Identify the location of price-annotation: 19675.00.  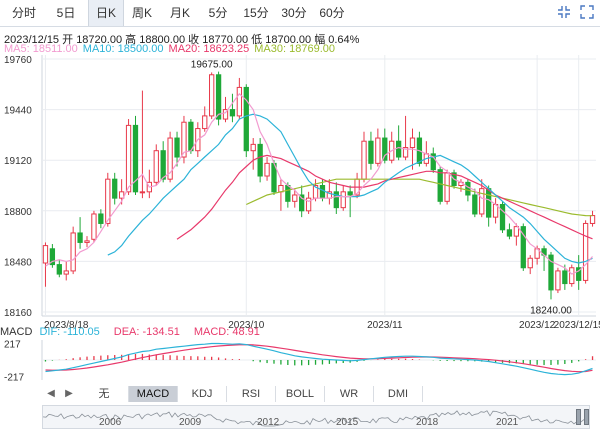
(212, 64).